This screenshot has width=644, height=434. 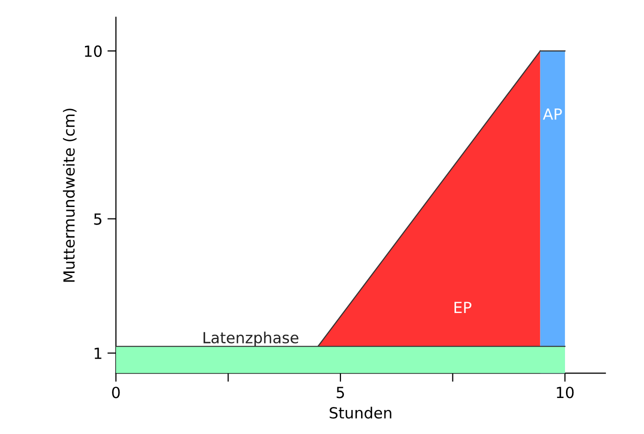 I want to click on y-tick-label: 10, so click(x=93, y=51).